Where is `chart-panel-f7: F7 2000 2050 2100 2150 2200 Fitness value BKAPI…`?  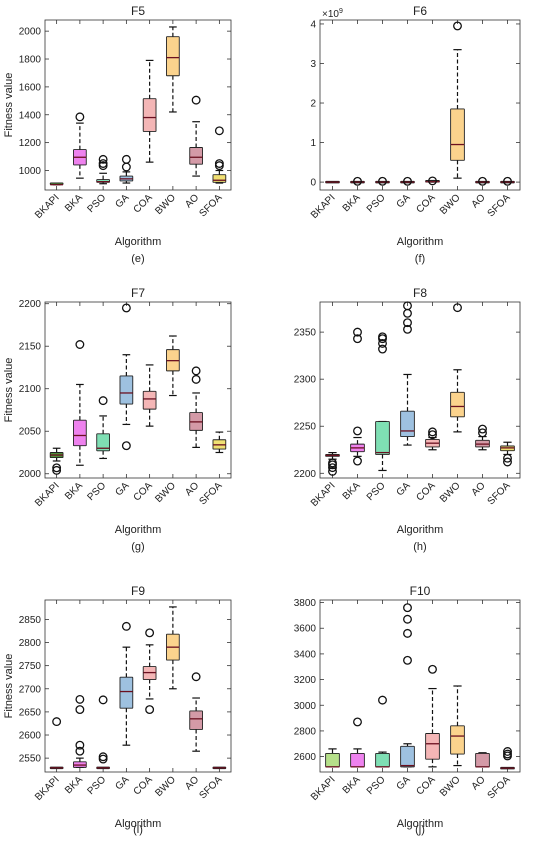
chart-panel-f7: F7 2000 2050 2100 2150 2200 Fitness value BKAPI… is located at coordinates (117, 419).